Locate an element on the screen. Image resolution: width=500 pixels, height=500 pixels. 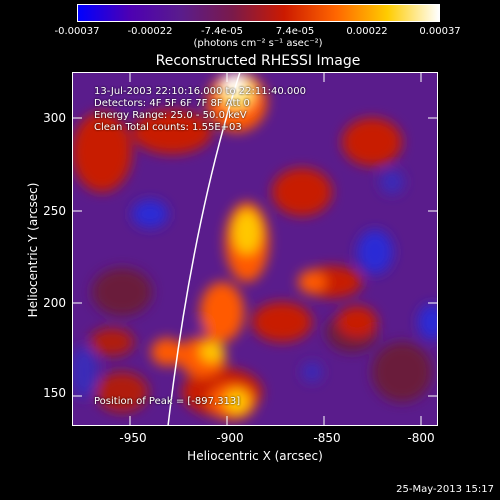
colorbar is located at coordinates (258, 13).